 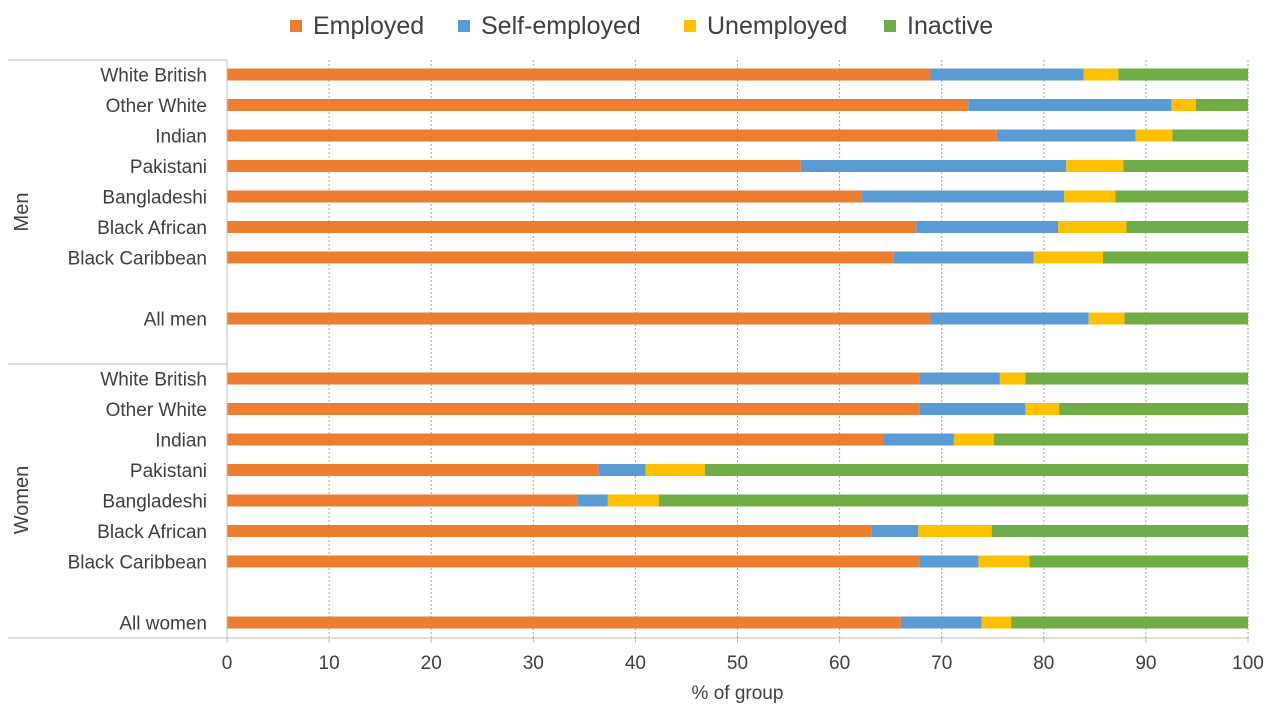 I want to click on bar-row-women-bangladeshi, so click(x=737, y=500).